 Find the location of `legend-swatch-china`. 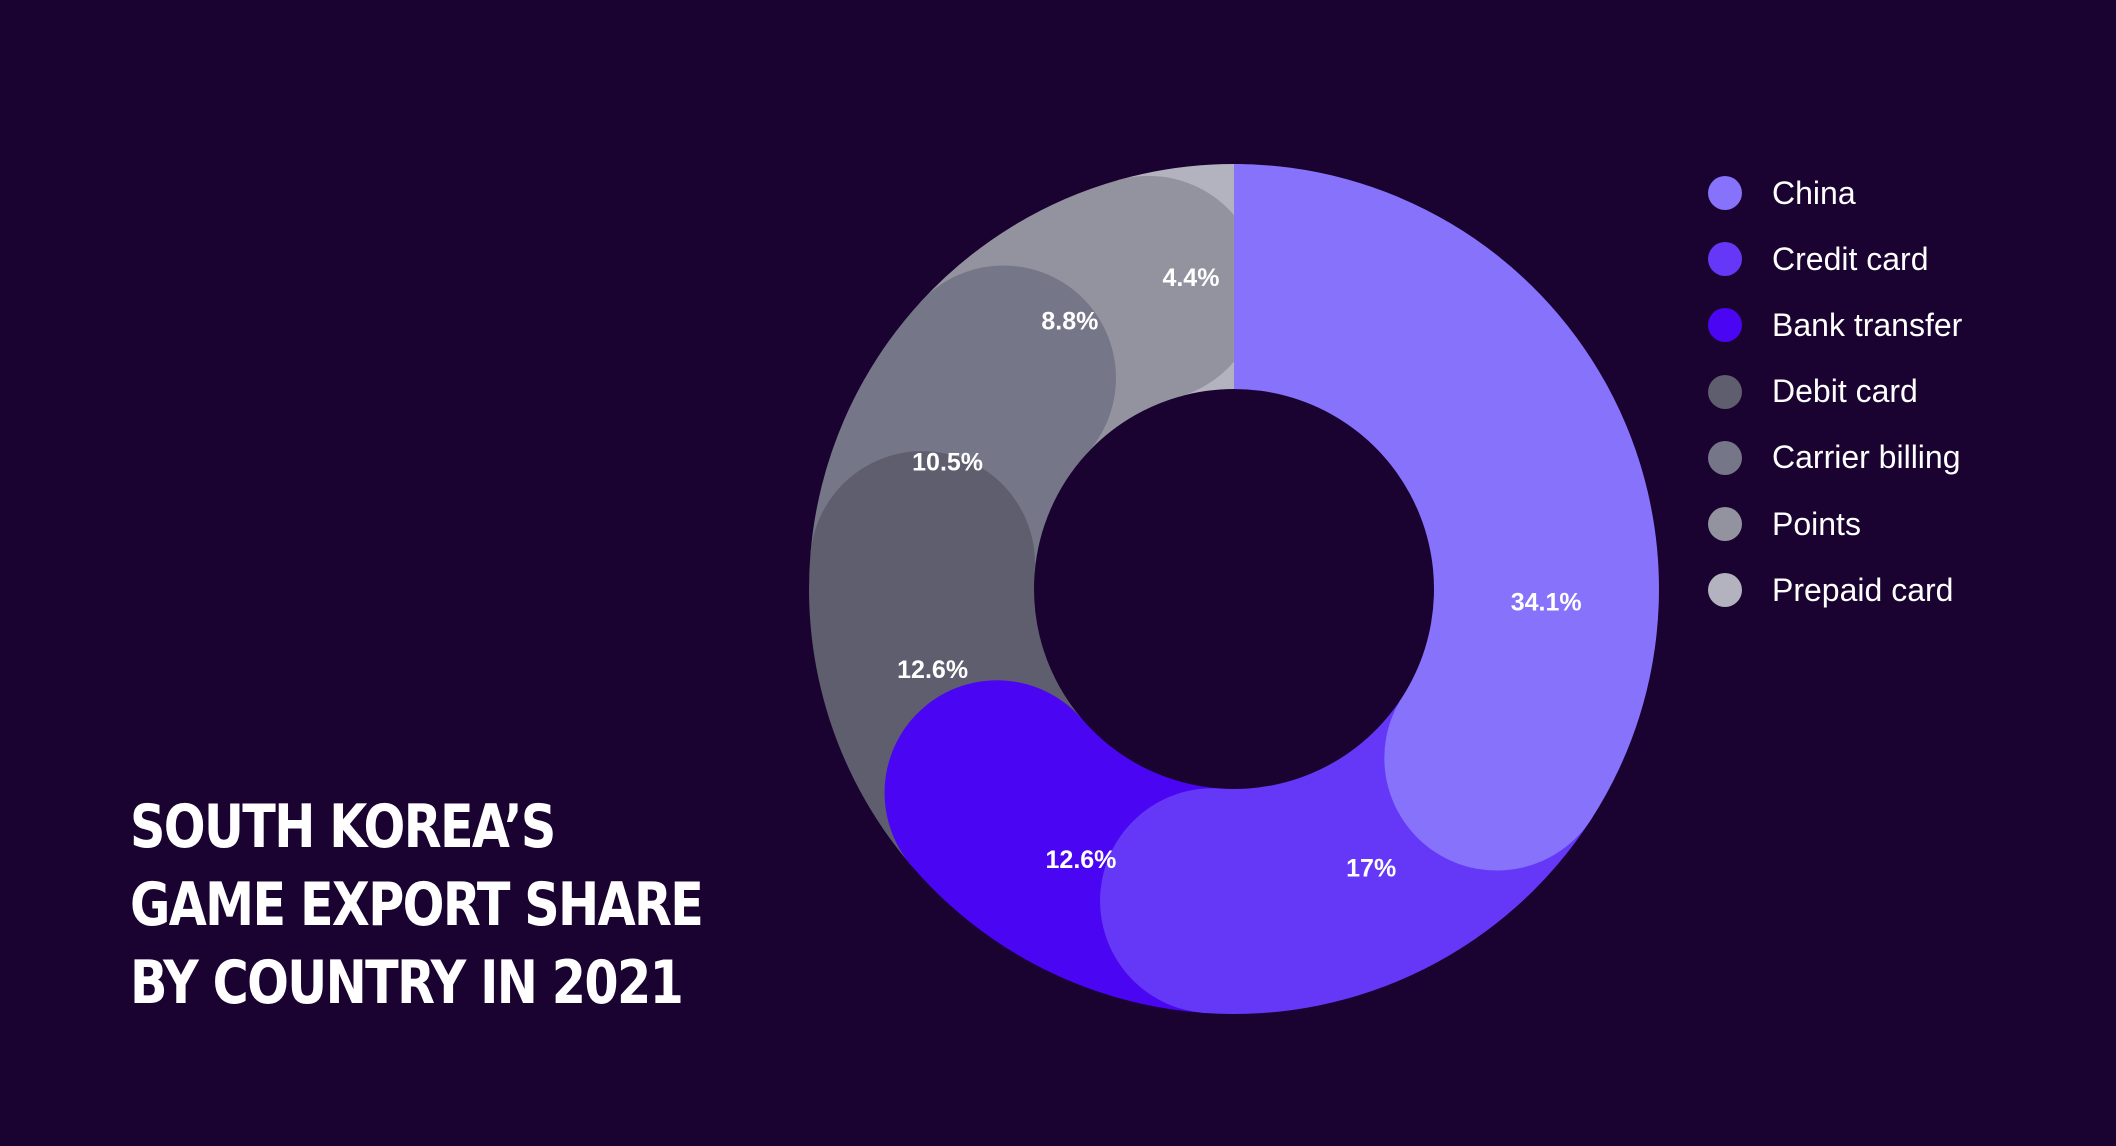

legend-swatch-china is located at coordinates (1725, 193).